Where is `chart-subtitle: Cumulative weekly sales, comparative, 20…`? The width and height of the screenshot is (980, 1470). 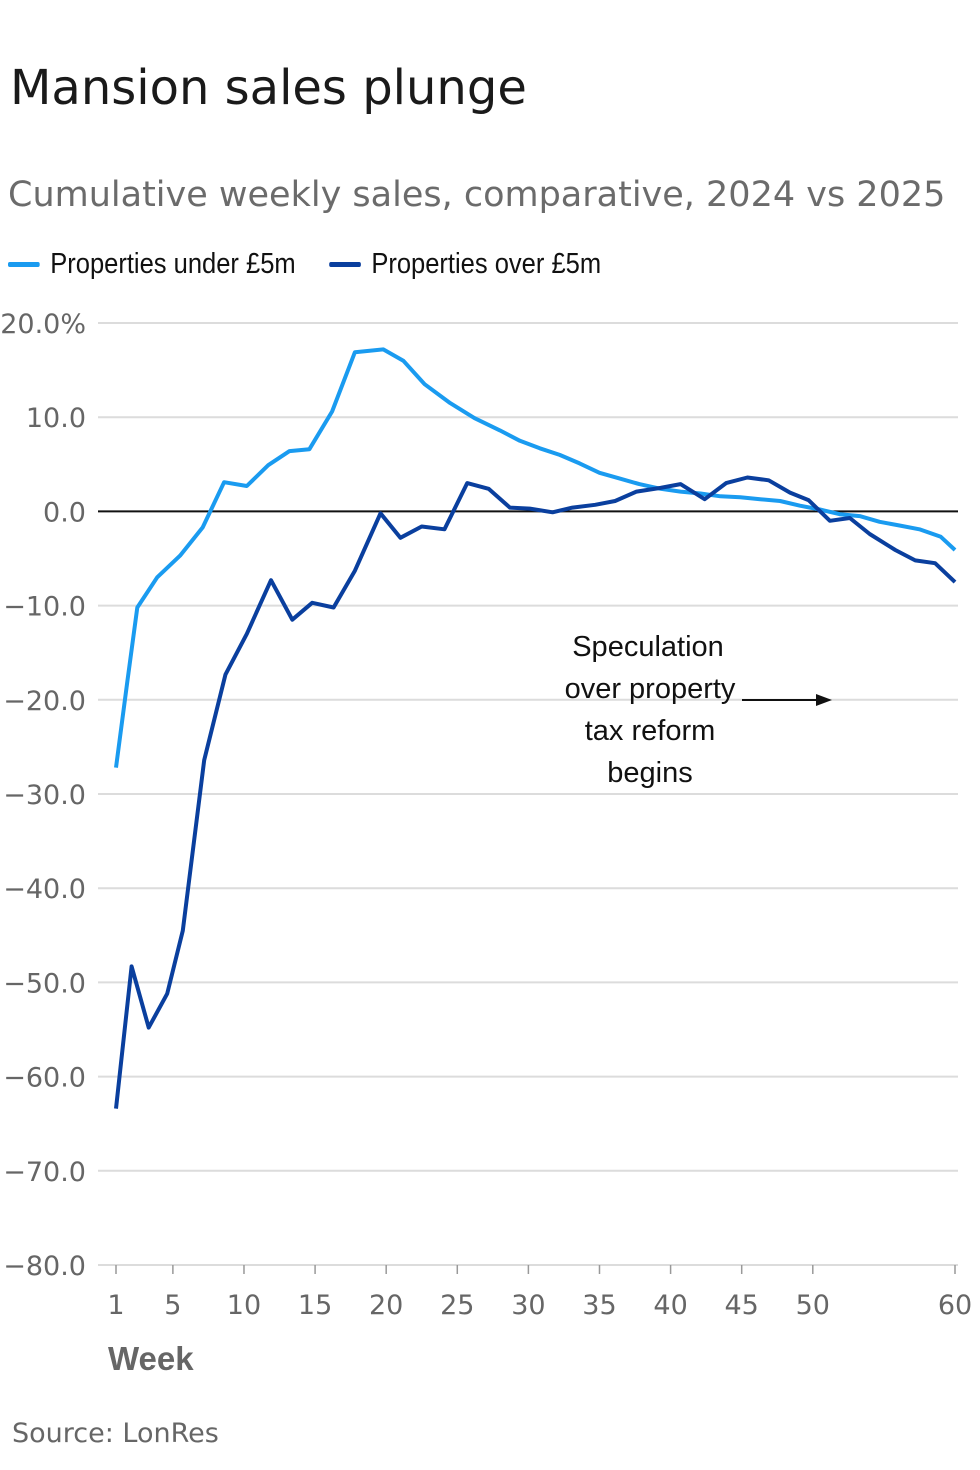 chart-subtitle: Cumulative weekly sales, comparative, 20… is located at coordinates (477, 195).